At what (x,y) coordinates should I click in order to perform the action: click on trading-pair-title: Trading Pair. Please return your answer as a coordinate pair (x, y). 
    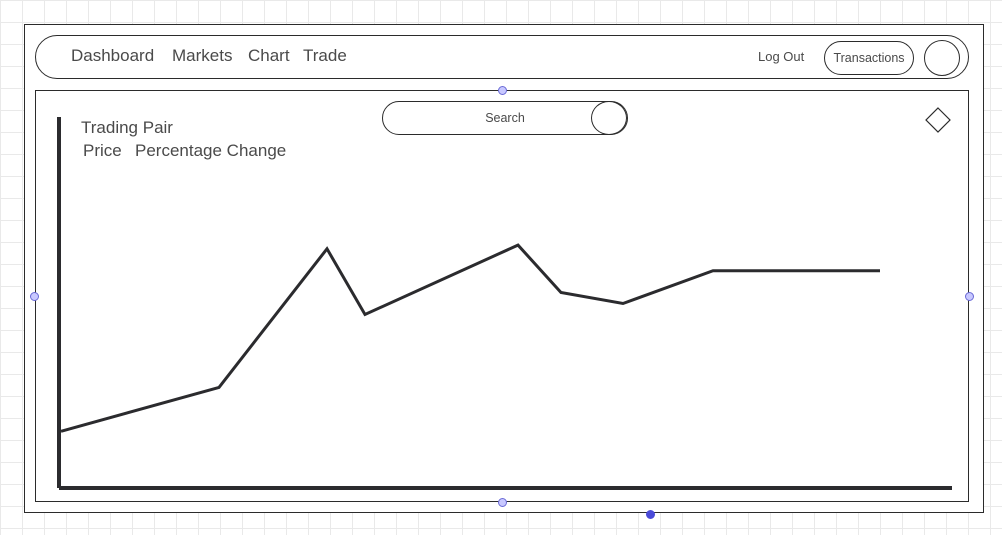
    Looking at the image, I should click on (127, 128).